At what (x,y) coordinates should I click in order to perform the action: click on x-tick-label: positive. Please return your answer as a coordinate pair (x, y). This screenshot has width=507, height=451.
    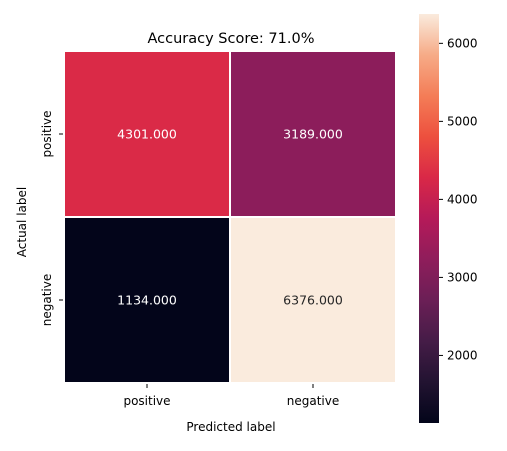
    Looking at the image, I should click on (146, 401).